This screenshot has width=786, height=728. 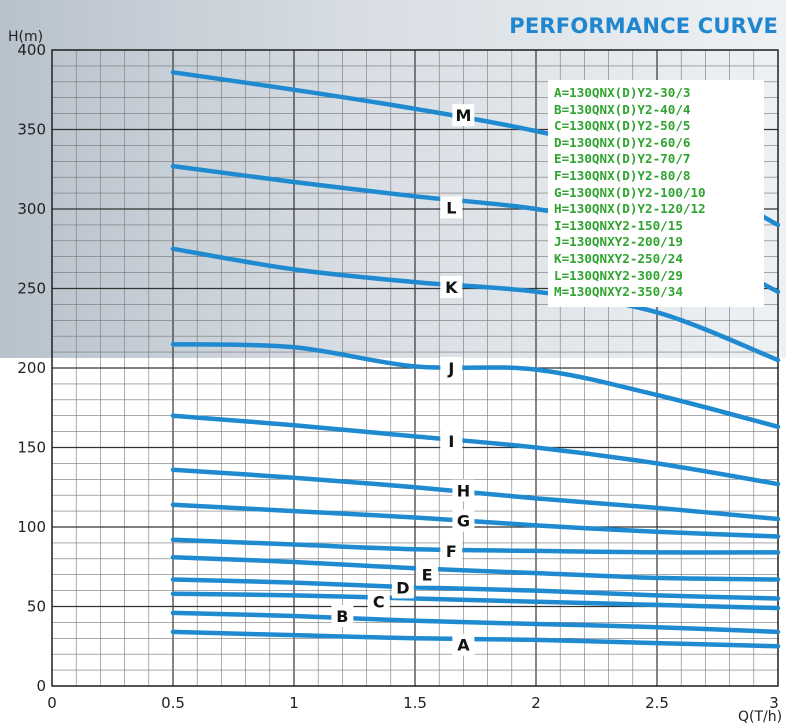 I want to click on curve-label-text: F, so click(x=451, y=551).